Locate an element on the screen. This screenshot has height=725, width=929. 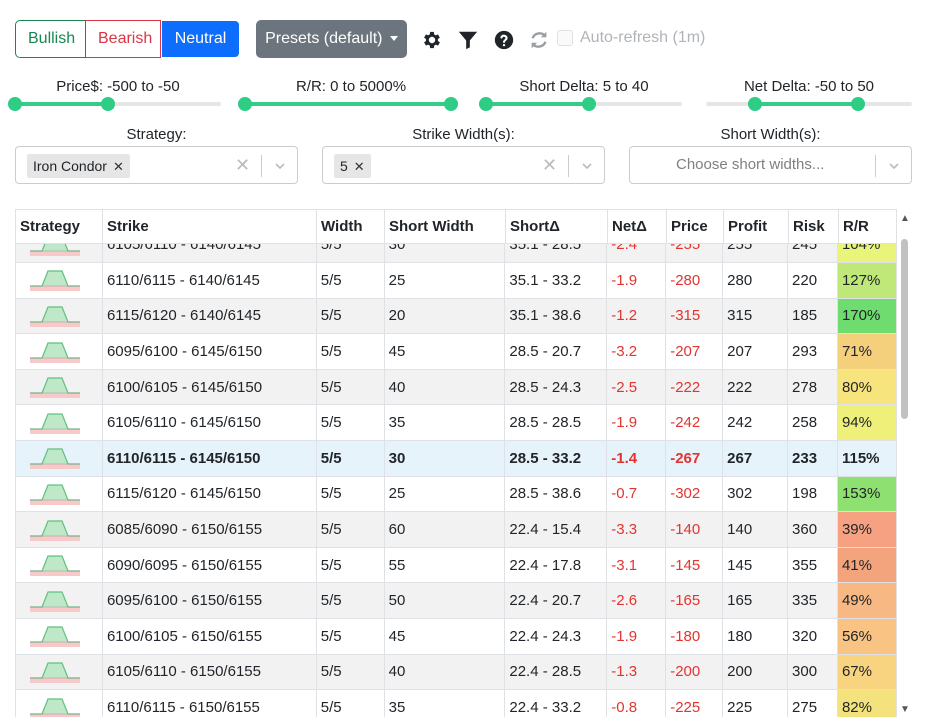
header-risk: Risk is located at coordinates (809, 226).